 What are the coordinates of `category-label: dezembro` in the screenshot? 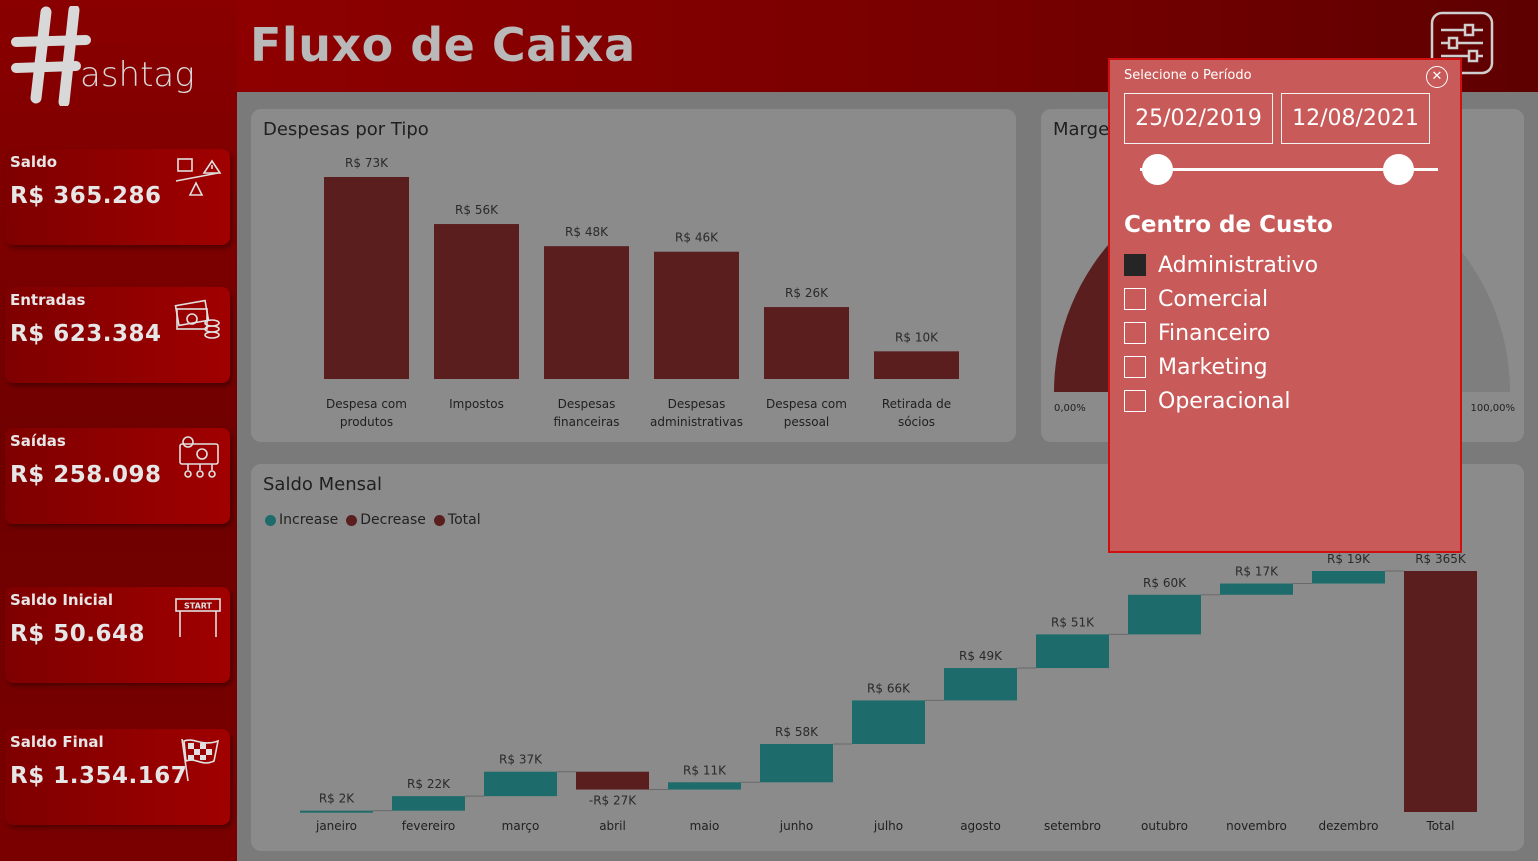 It's located at (1349, 826).